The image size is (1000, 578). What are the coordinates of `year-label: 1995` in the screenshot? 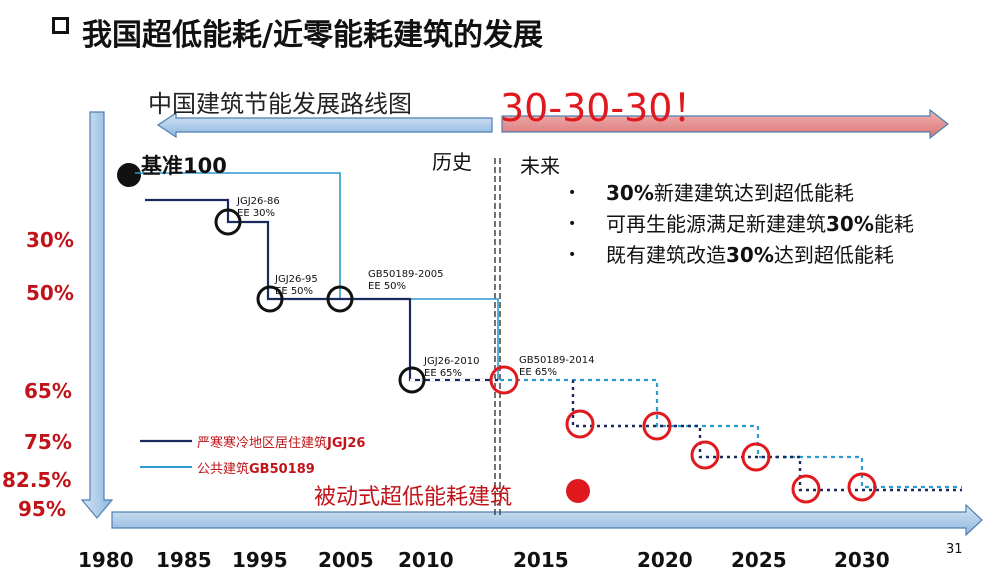 It's located at (260, 560).